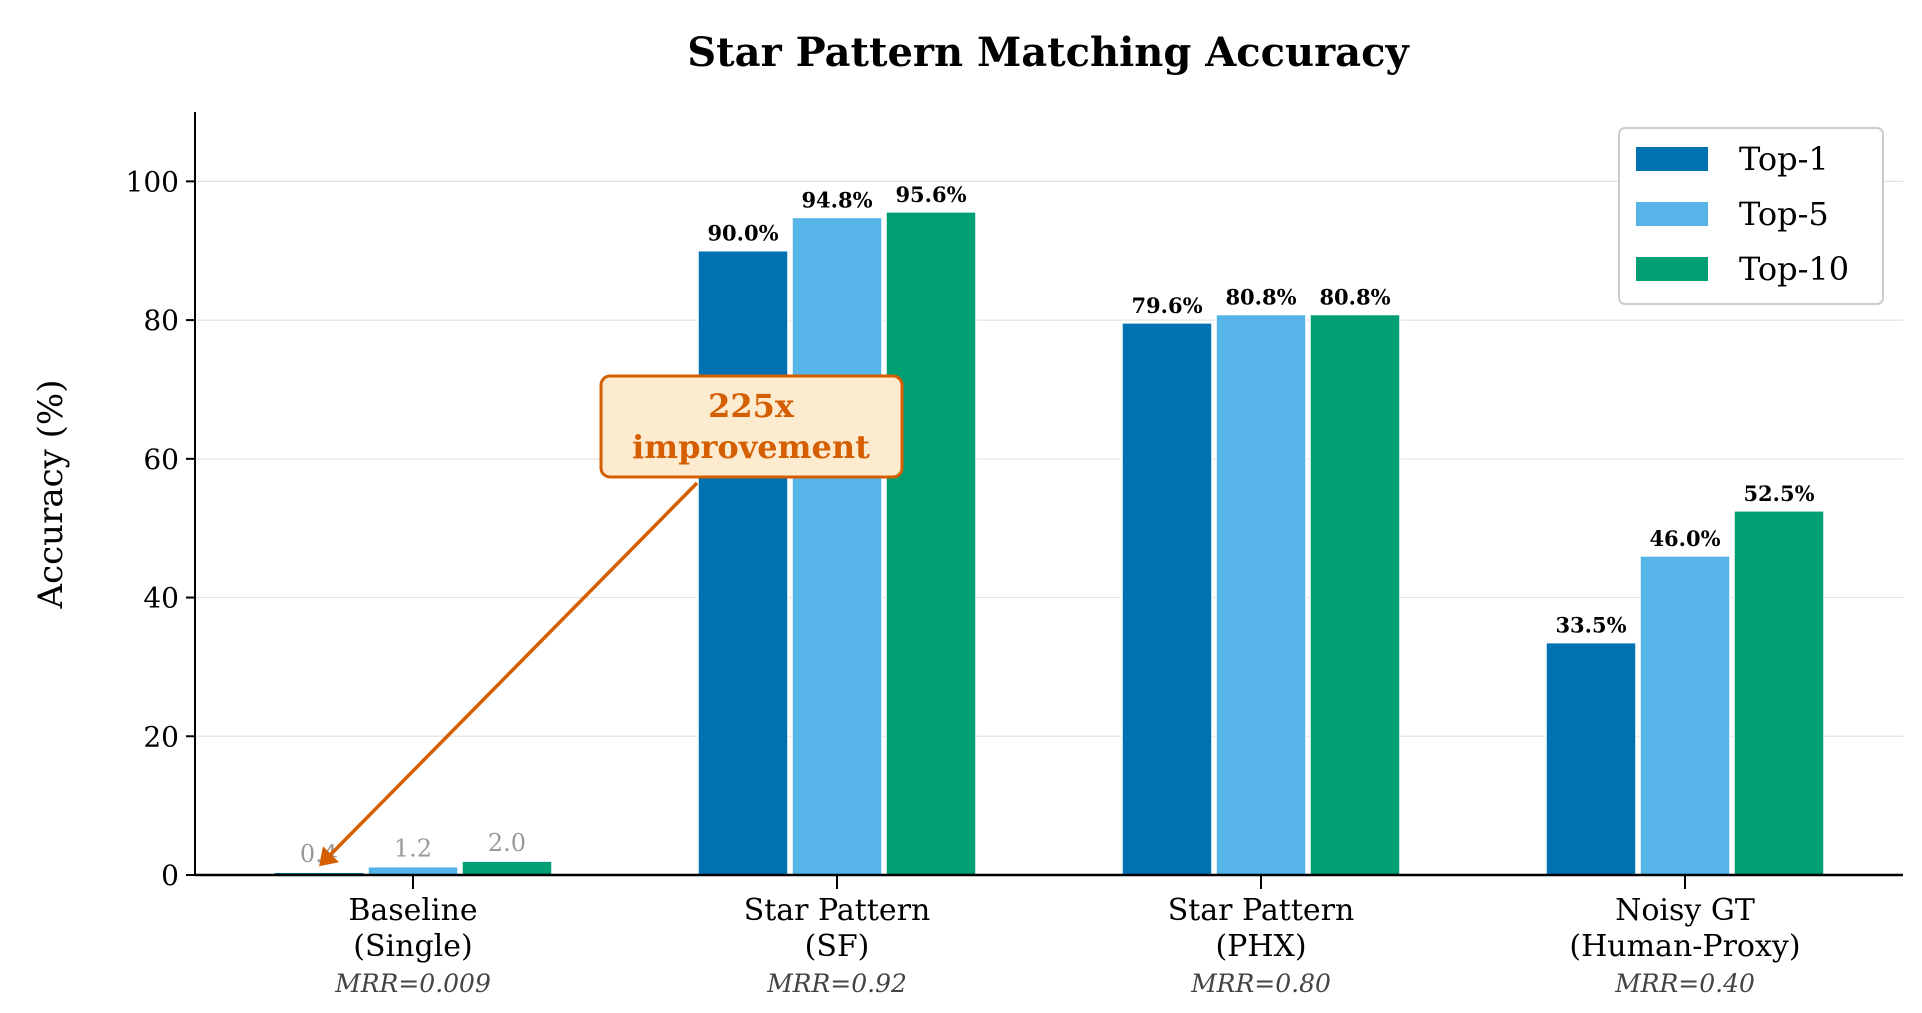 This screenshot has width=1922, height=1013. Describe the element at coordinates (413, 849) in the screenshot. I see `bar-value-label: 1.2` at that location.